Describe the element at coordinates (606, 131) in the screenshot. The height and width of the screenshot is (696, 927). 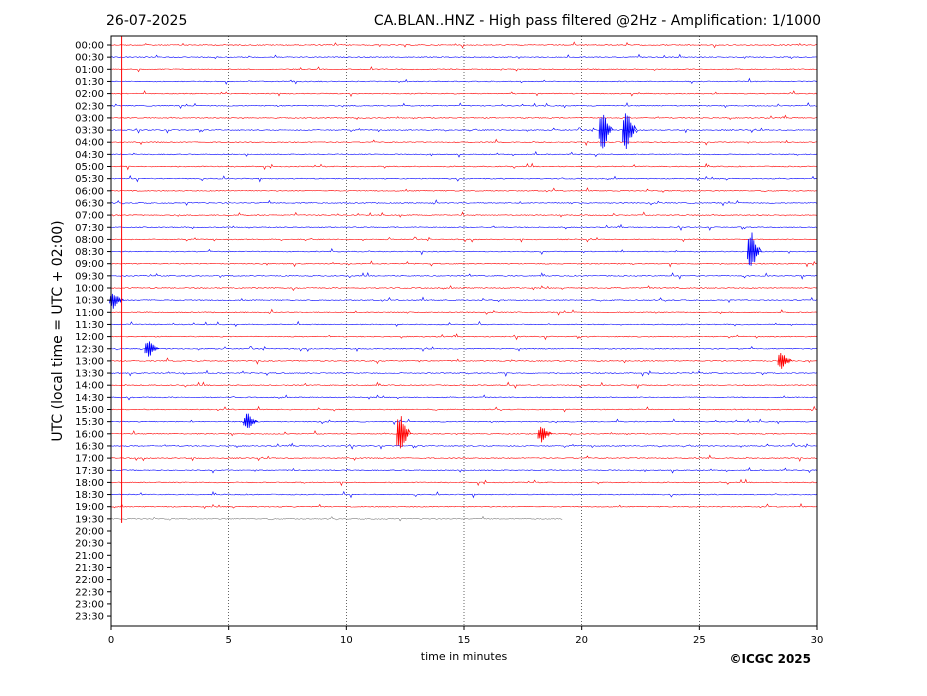
I see `event-03:30-21` at that location.